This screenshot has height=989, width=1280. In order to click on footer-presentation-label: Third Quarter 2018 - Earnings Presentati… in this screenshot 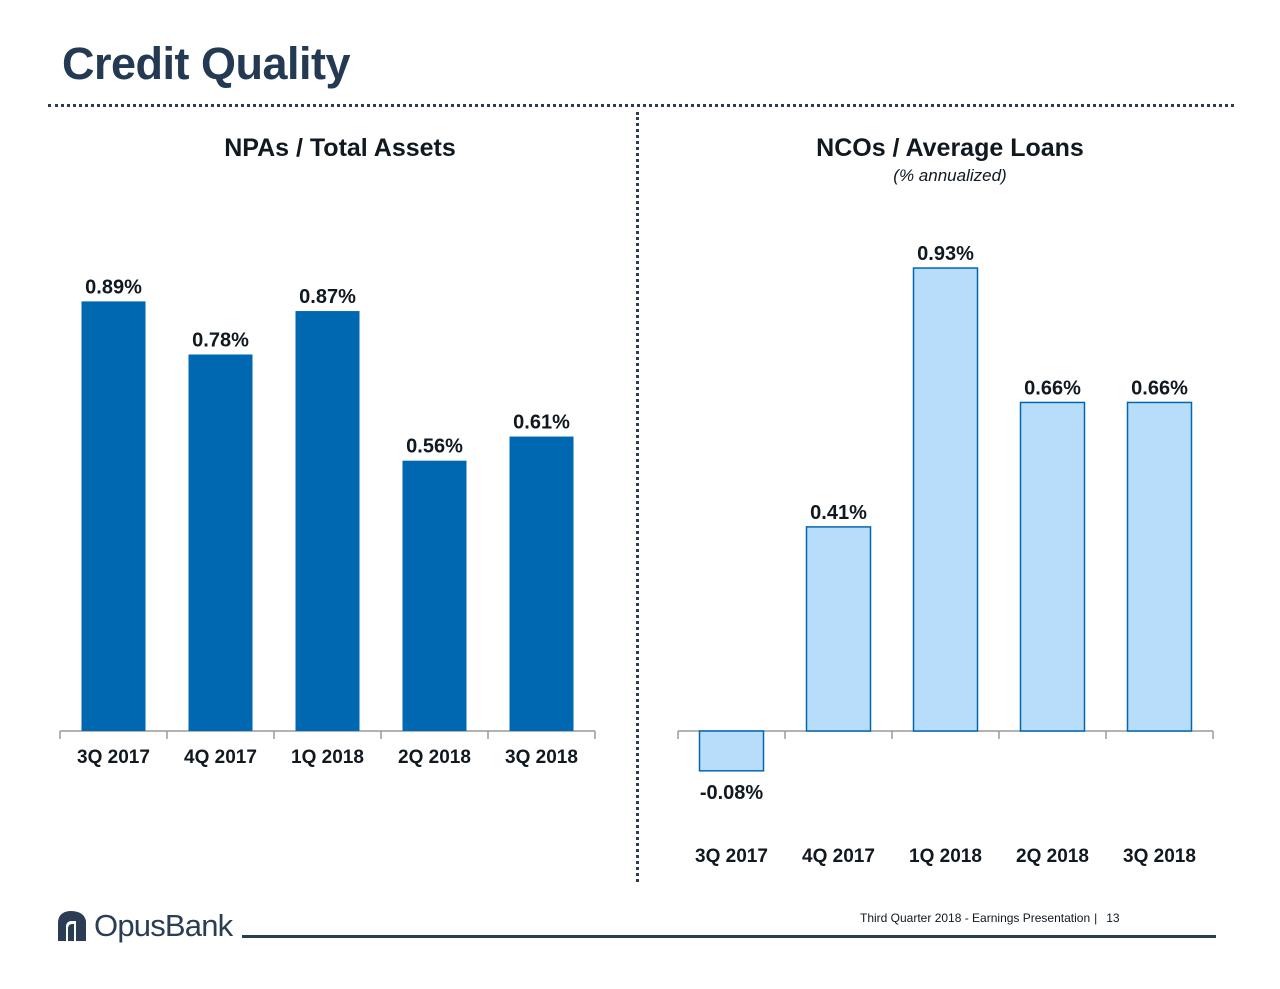, I will do `click(975, 918)`.